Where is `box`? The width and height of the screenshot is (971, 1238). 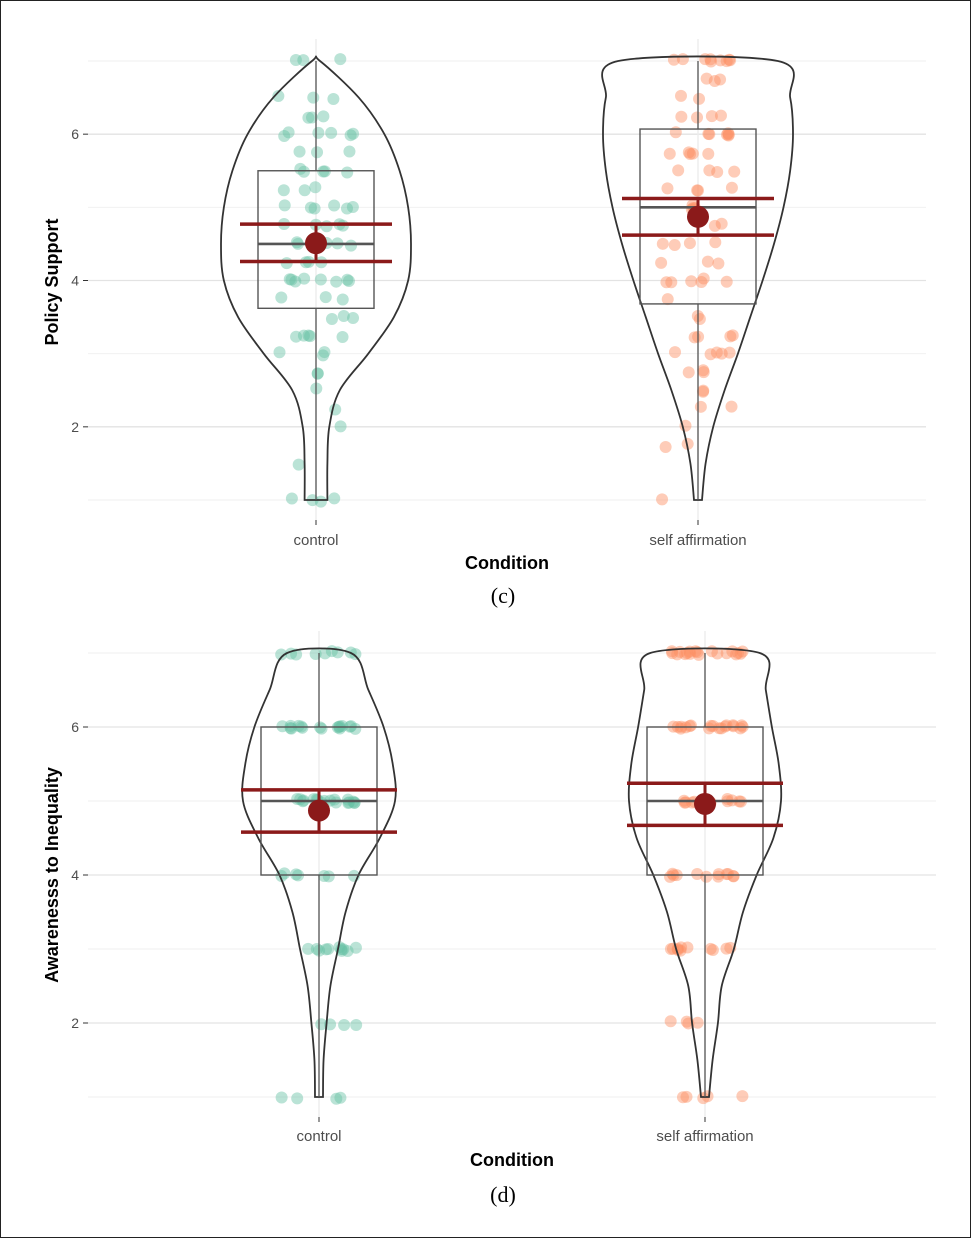 box is located at coordinates (698, 216).